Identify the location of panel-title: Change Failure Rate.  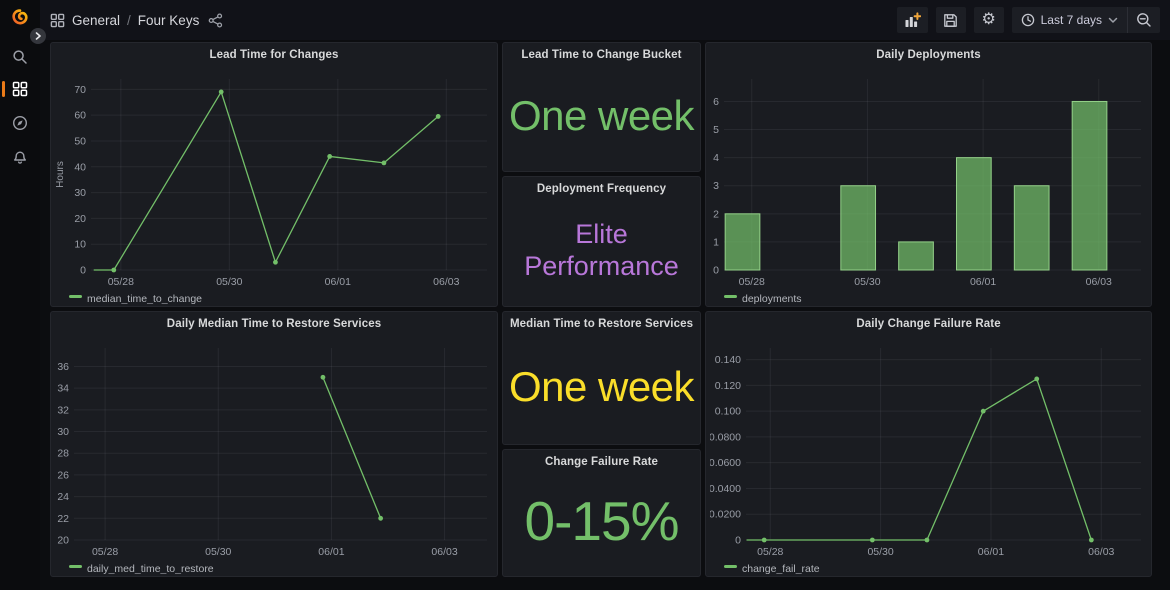
(601, 462).